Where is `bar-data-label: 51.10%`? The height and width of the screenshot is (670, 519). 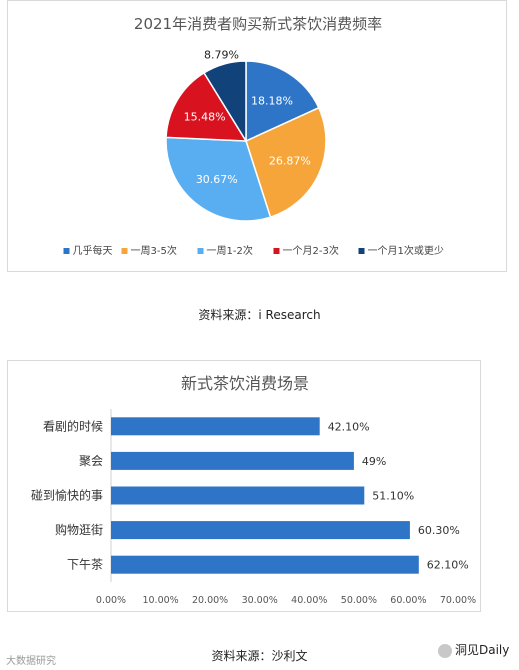
bar-data-label: 51.10% is located at coordinates (393, 496).